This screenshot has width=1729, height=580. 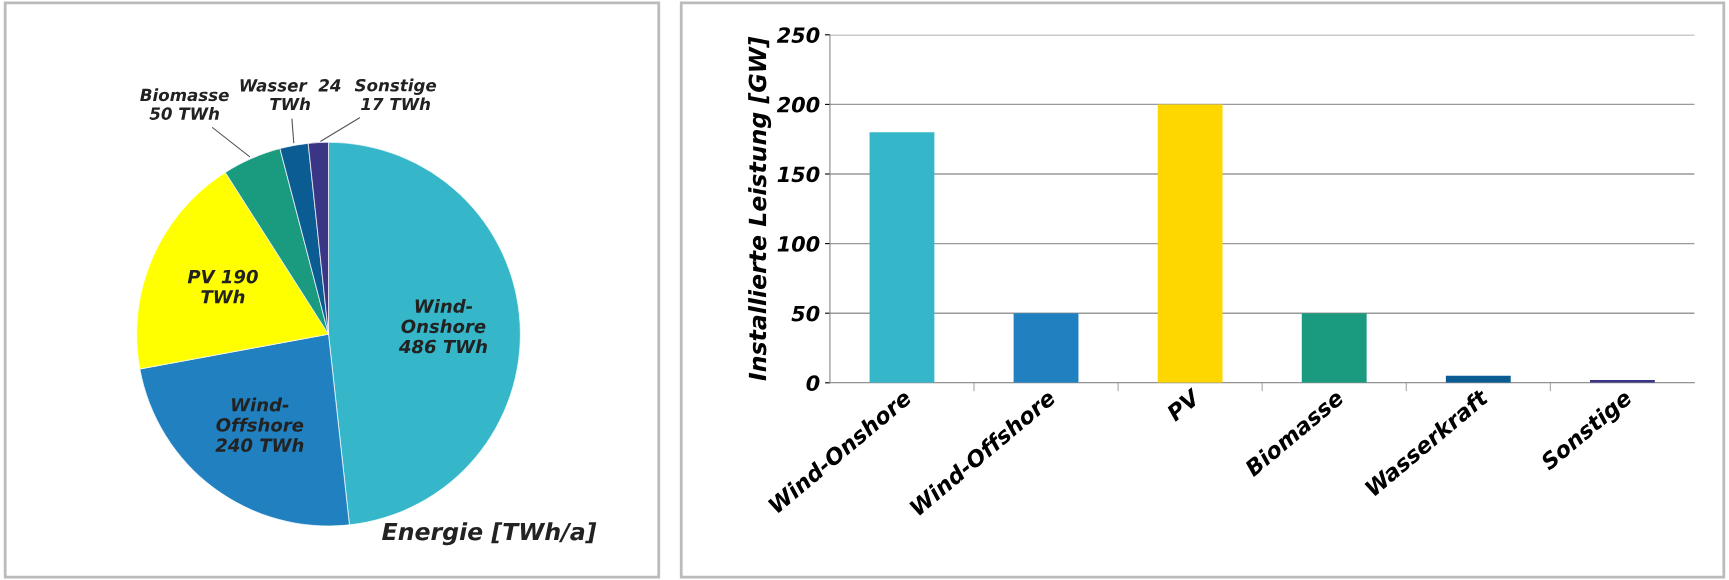 I want to click on y-tick-label: 150, so click(x=798, y=174).